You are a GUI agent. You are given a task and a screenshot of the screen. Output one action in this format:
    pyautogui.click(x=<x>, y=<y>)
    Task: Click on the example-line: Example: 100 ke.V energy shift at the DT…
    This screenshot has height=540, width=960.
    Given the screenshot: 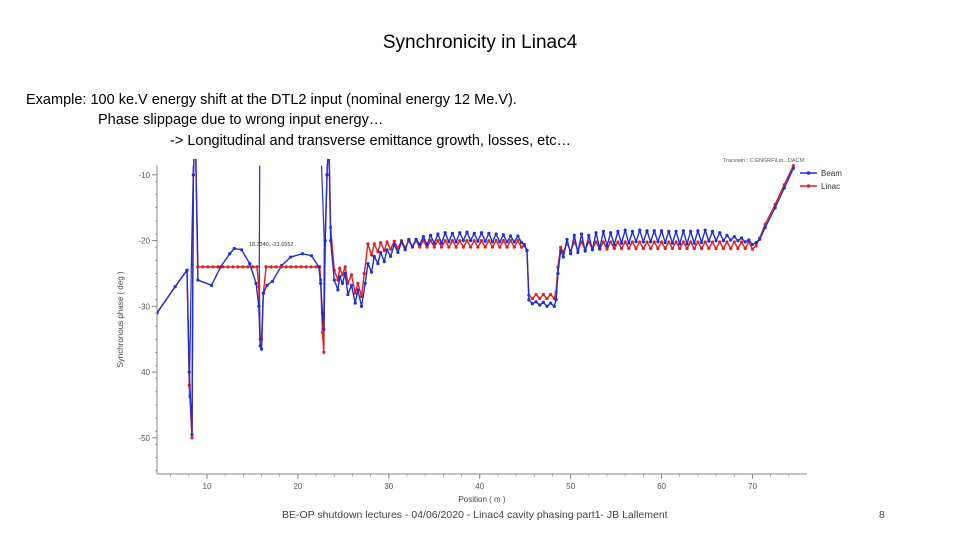 What is the action you would take?
    pyautogui.click(x=271, y=100)
    